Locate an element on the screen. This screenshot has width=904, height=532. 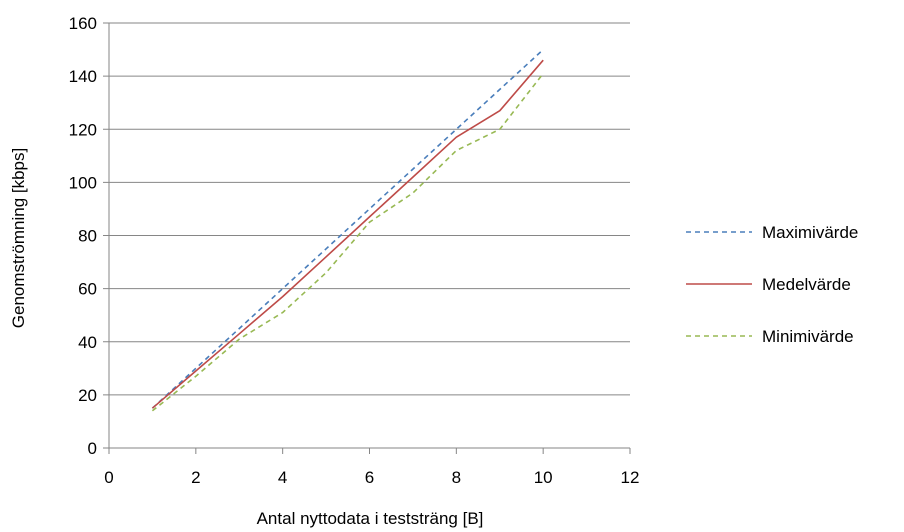
y-tick-label: 20 is located at coordinates (87, 395).